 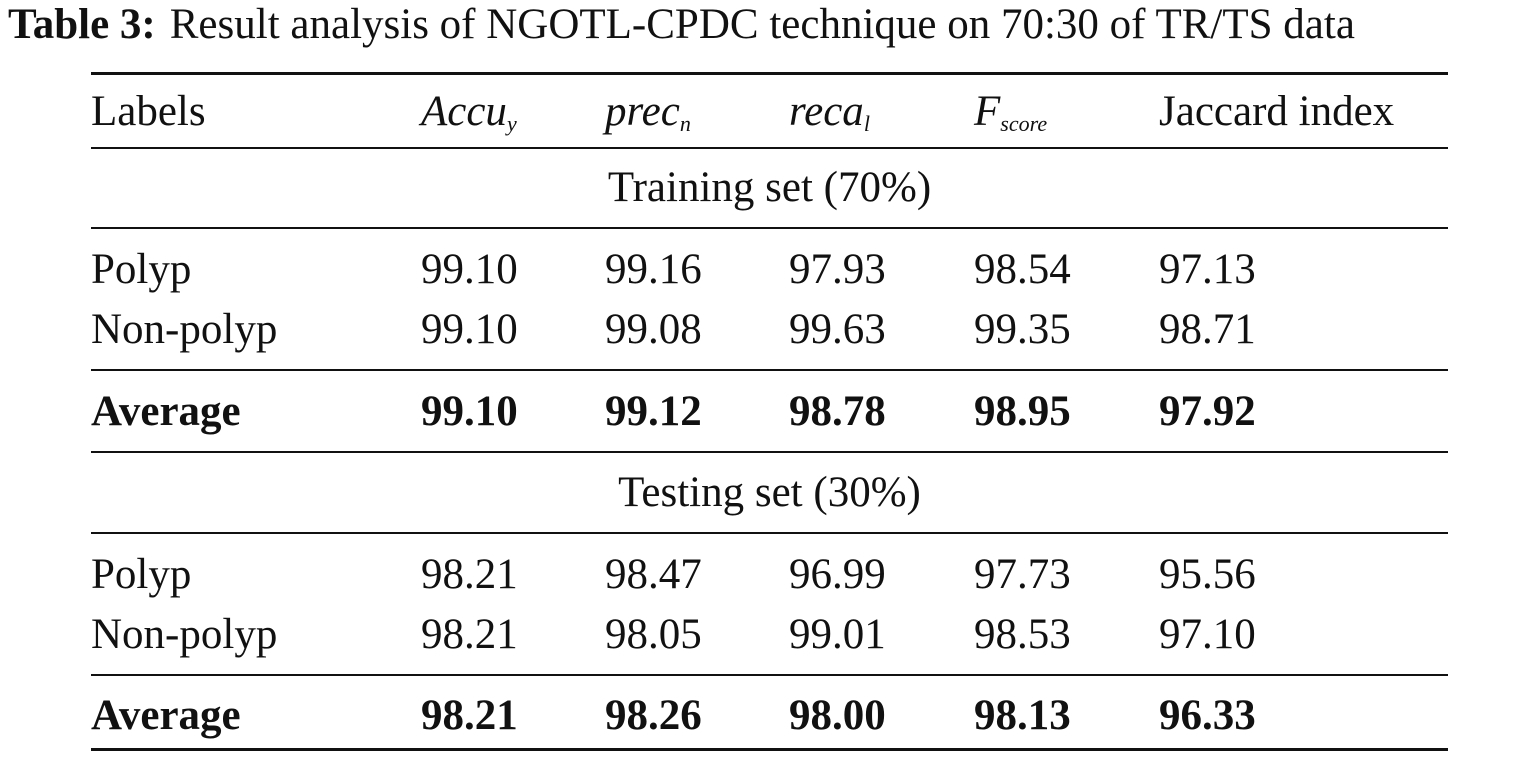 What do you see at coordinates (762, 635) in the screenshot?
I see `table-row: Non-polyp 98.21 98.05 99.01 98.53 97.10` at bounding box center [762, 635].